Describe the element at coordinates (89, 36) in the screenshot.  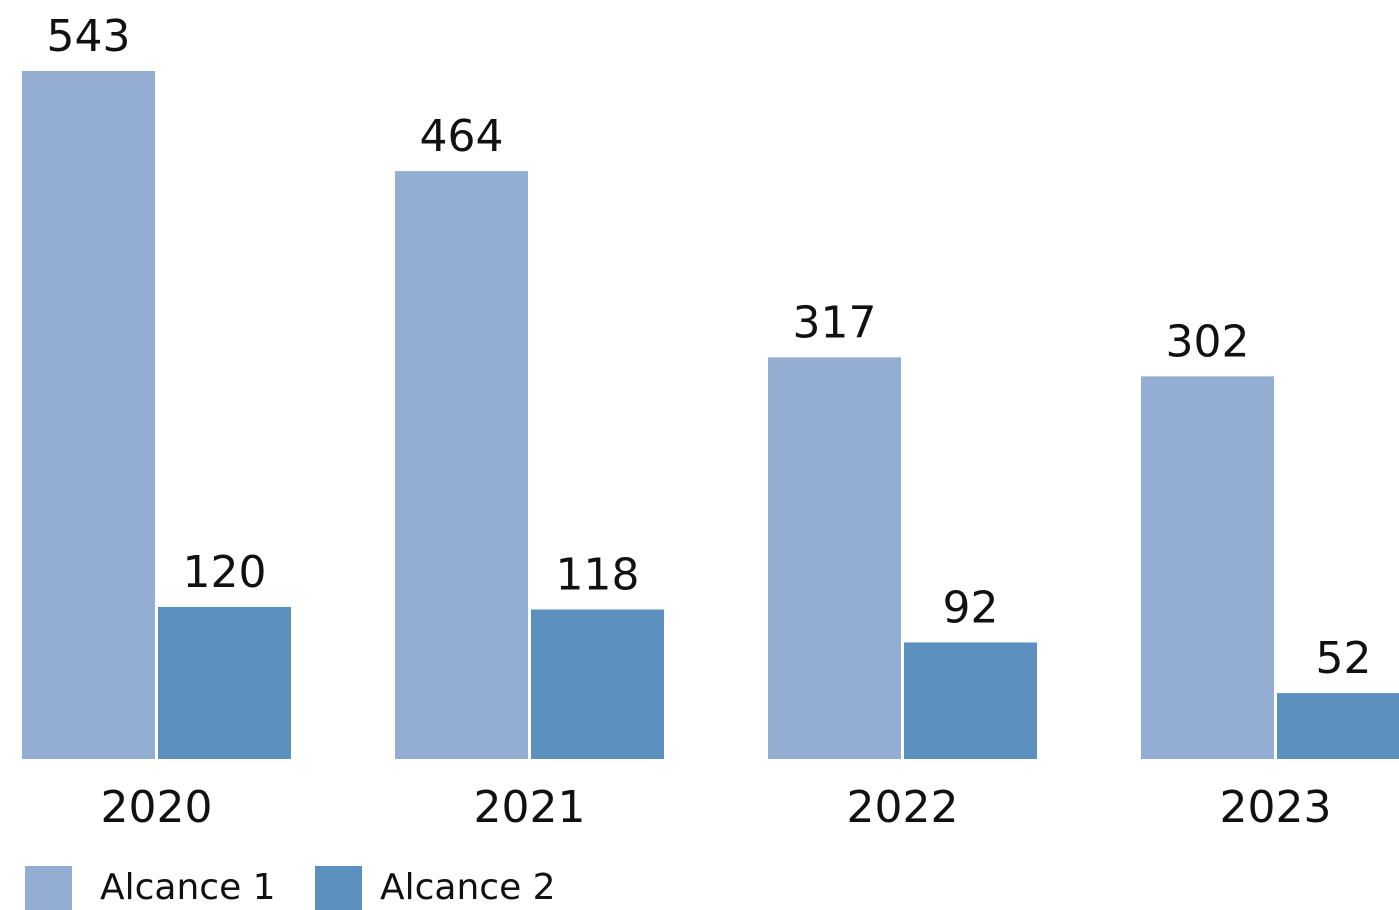
I see `value-label: 543` at that location.